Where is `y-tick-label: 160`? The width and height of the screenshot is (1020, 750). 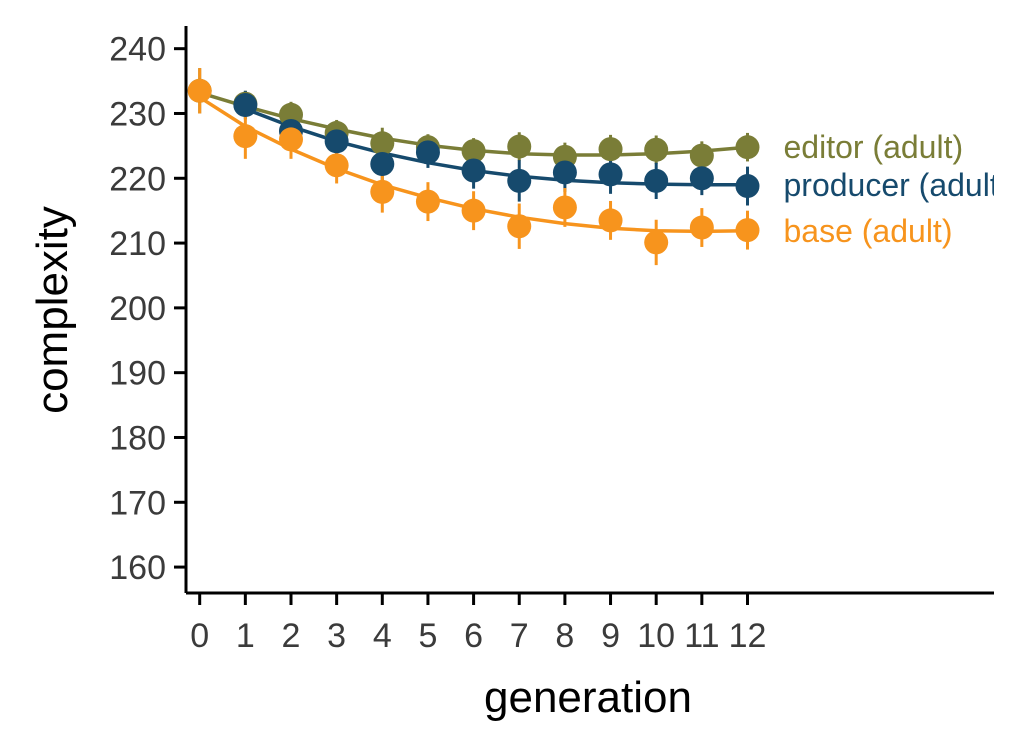
y-tick-label: 160 is located at coordinates (137, 568).